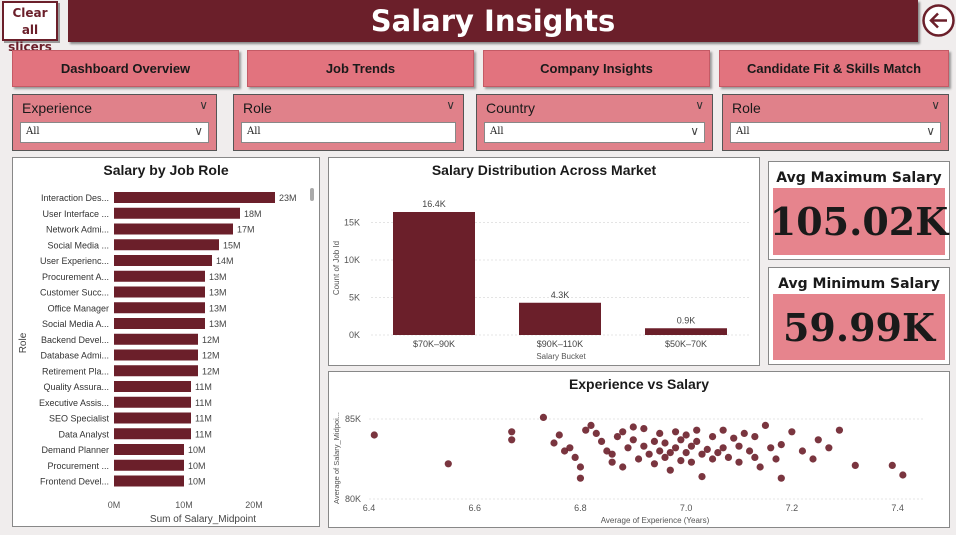  I want to click on card-value: 59.99K, so click(859, 327).